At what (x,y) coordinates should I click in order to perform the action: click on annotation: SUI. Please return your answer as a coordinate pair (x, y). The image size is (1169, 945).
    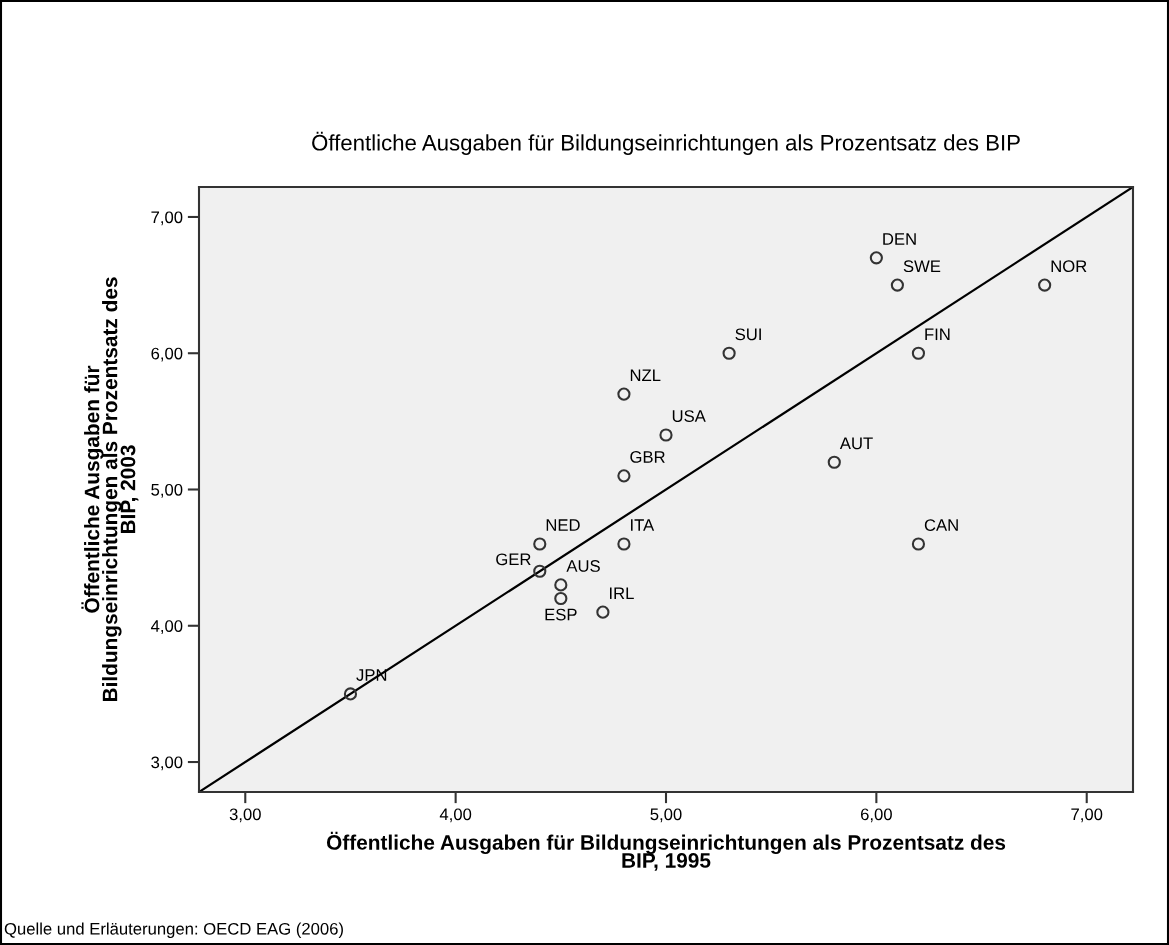
    Looking at the image, I should click on (748, 334).